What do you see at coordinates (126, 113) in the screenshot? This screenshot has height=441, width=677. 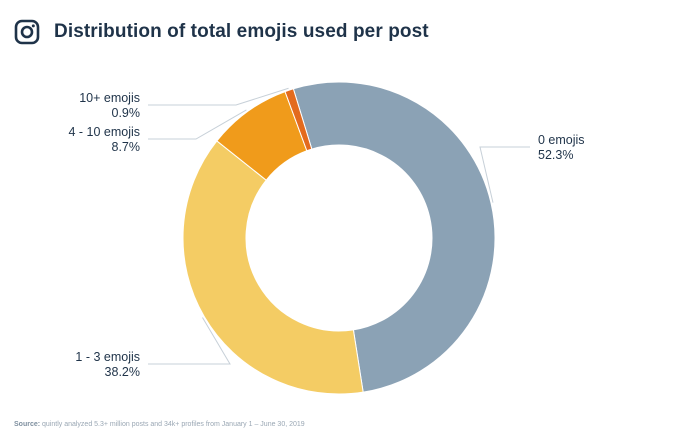 I see `slice-value-label: 0.9%` at bounding box center [126, 113].